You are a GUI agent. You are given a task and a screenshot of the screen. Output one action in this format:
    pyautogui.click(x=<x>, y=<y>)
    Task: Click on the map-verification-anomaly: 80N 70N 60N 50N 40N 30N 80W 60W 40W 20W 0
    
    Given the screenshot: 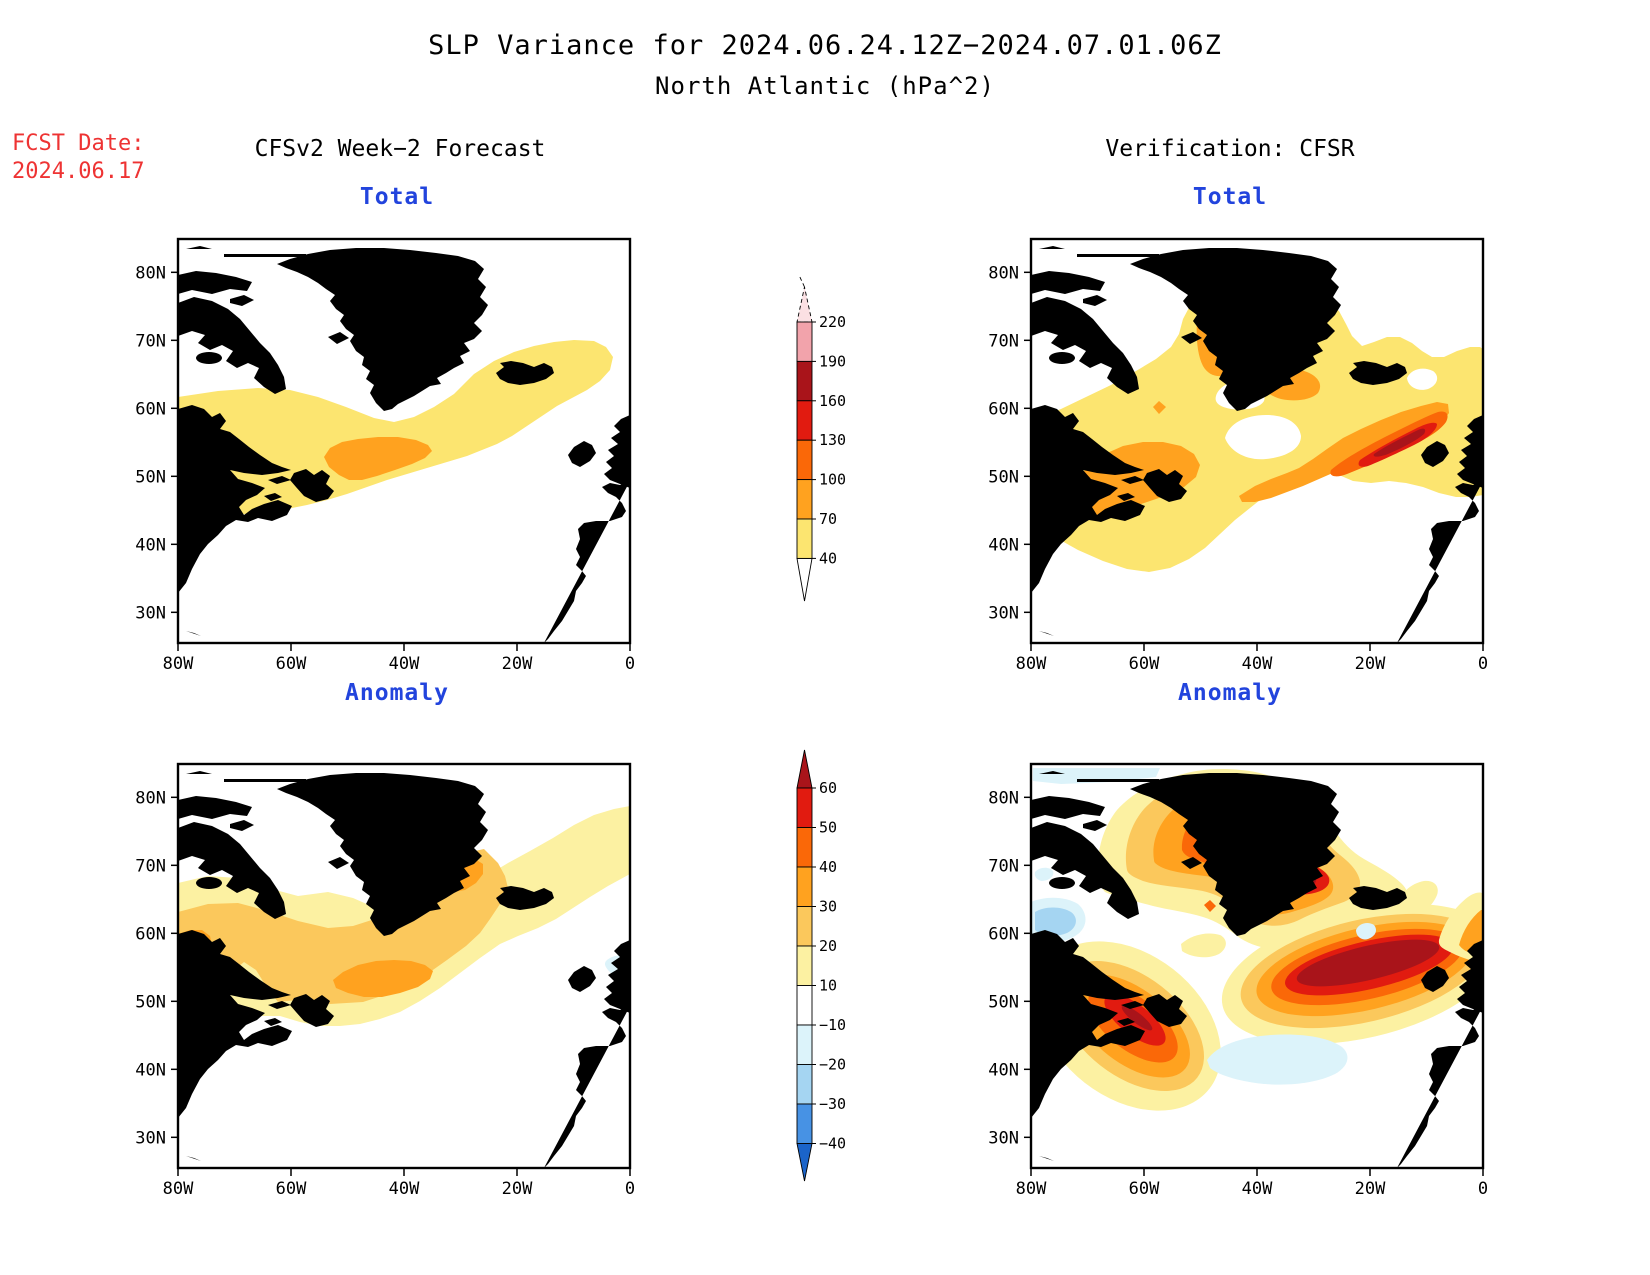 What is the action you would take?
    pyautogui.click(x=1238, y=980)
    